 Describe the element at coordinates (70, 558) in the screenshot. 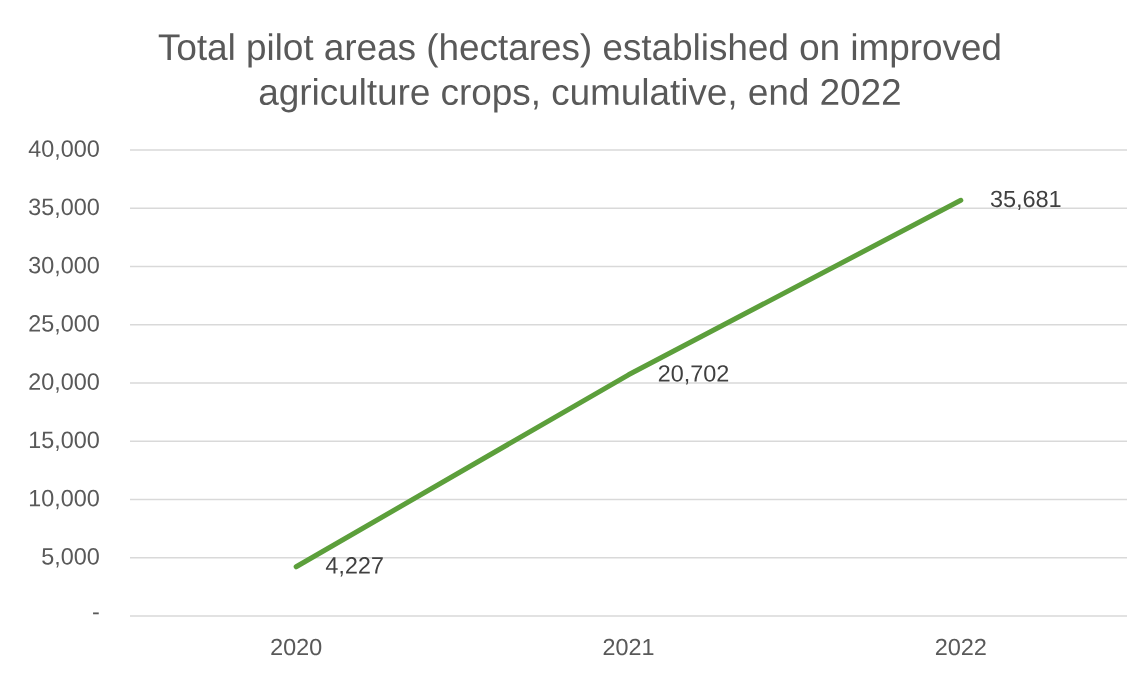

I see `y-tick-label: 5,000` at that location.